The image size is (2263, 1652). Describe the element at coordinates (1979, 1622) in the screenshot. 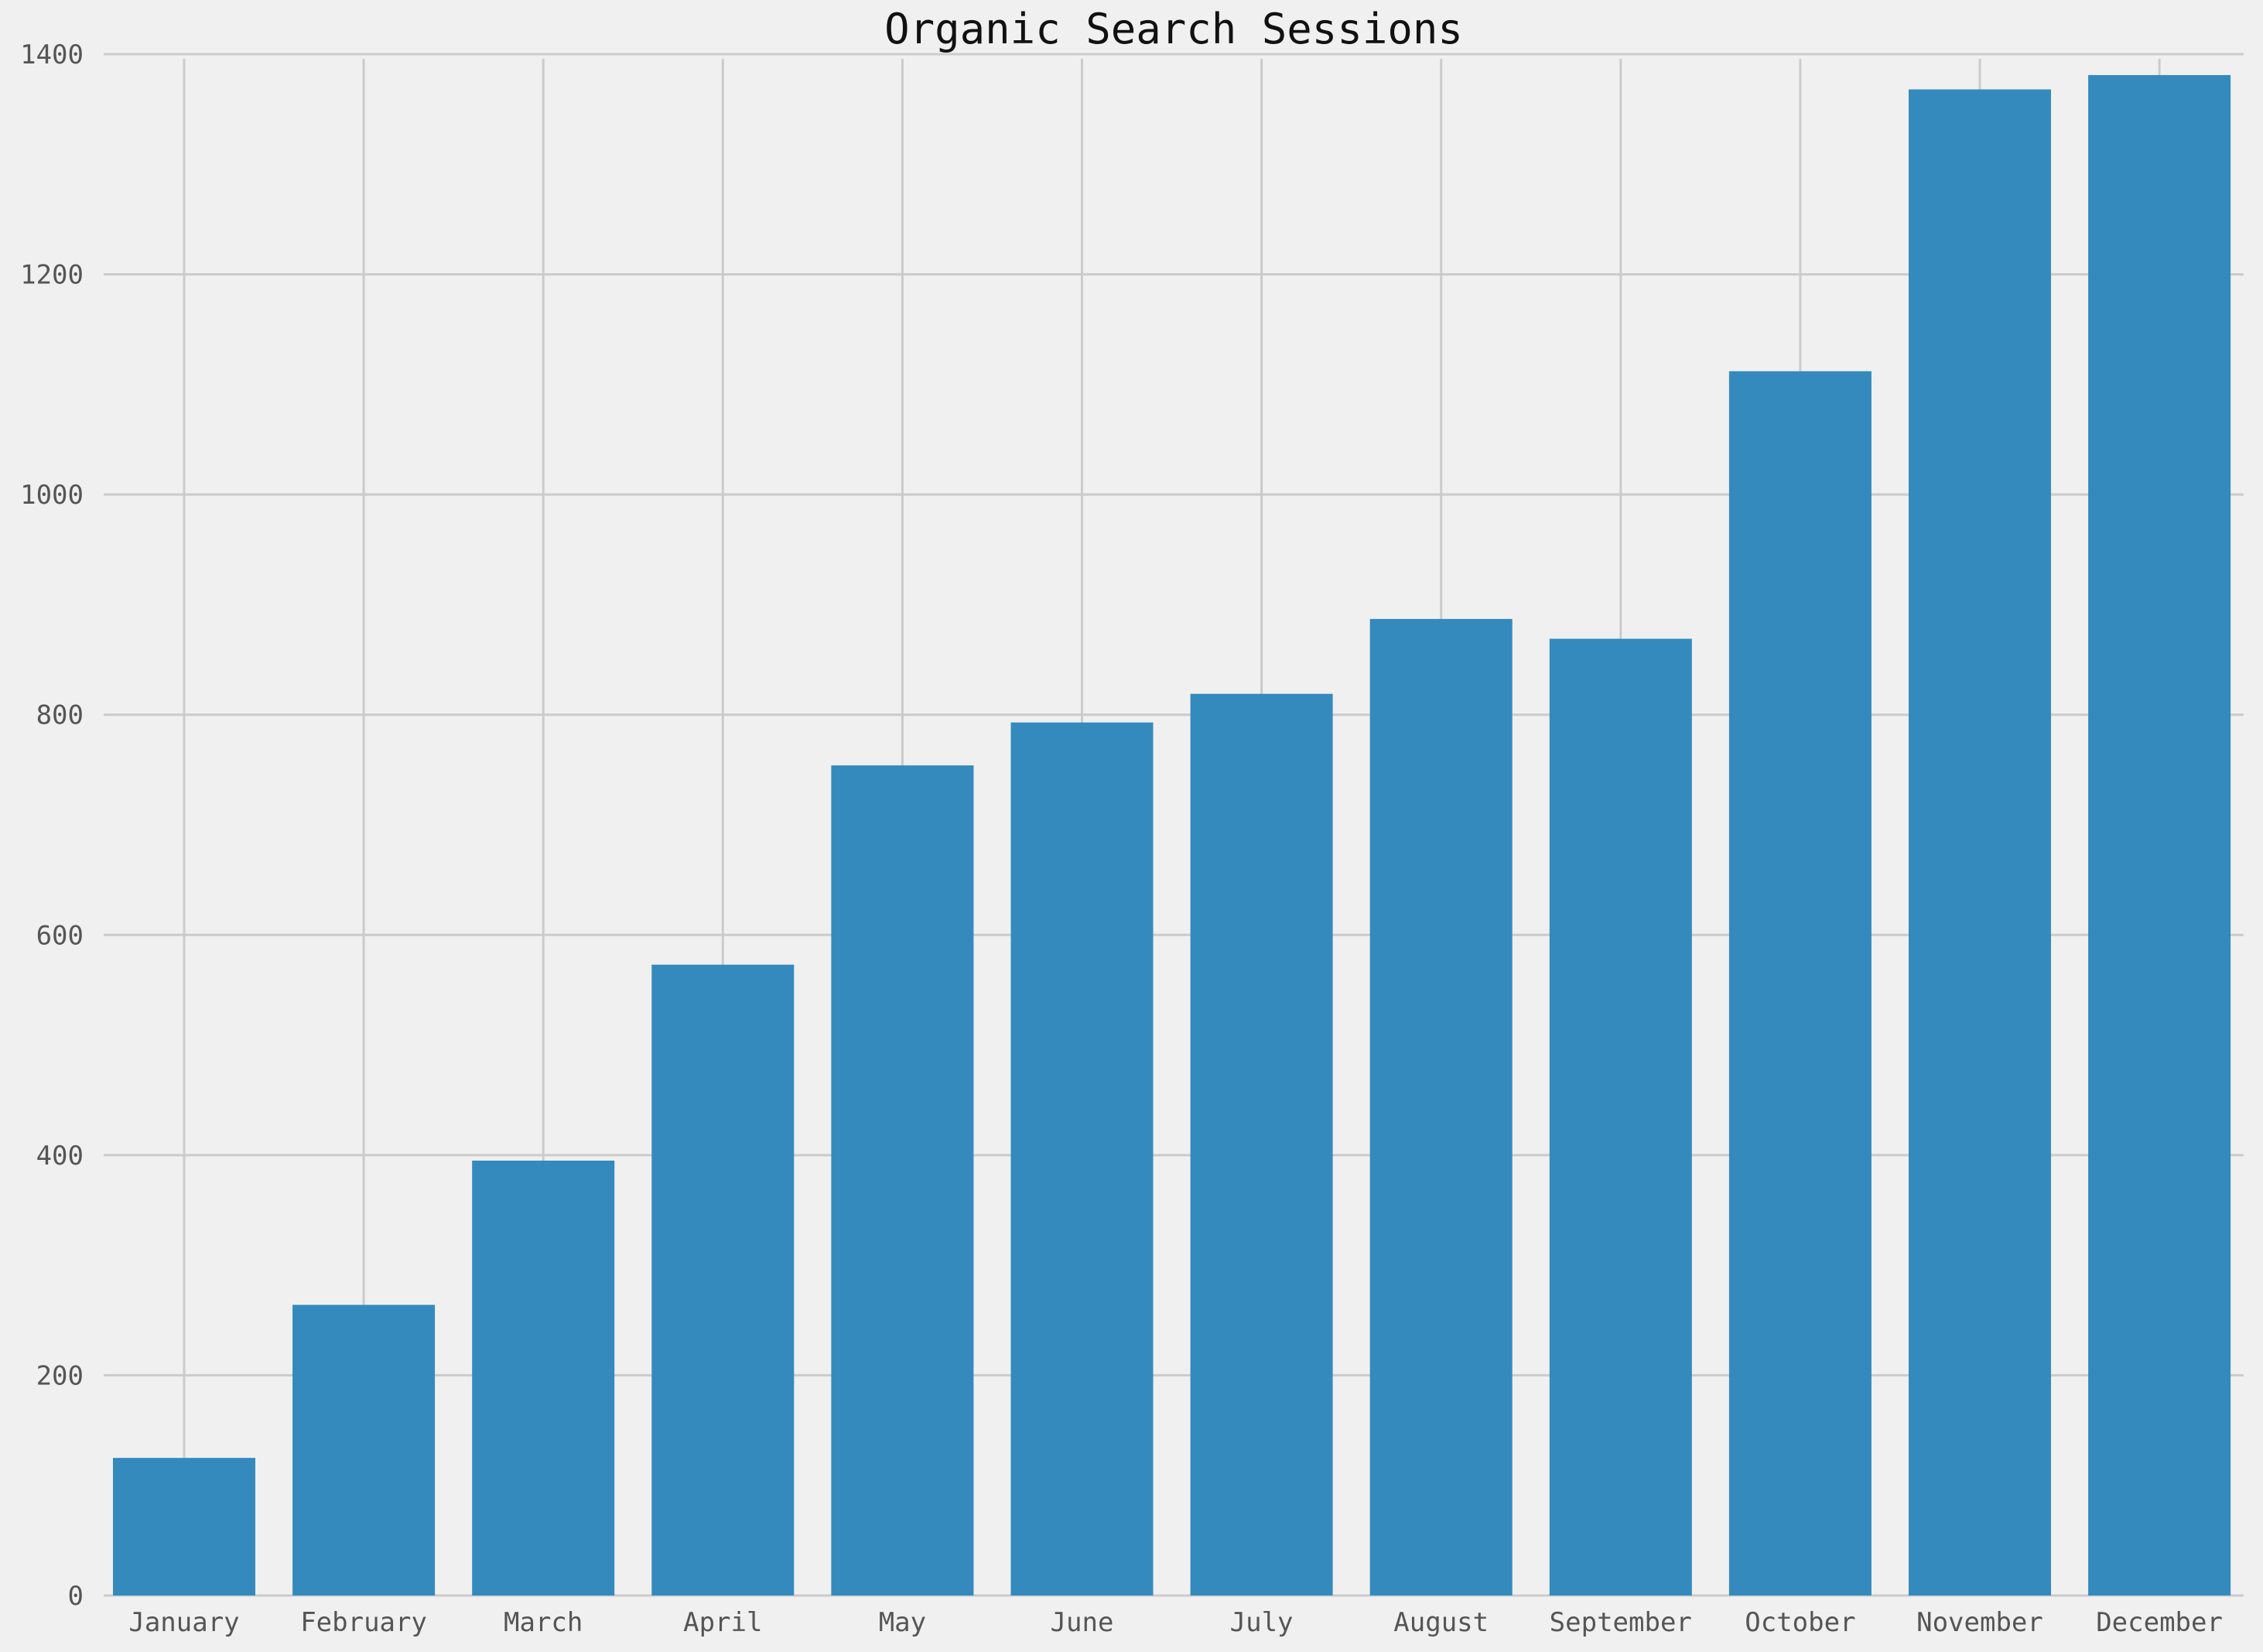

I see `x-tick-label: November` at that location.